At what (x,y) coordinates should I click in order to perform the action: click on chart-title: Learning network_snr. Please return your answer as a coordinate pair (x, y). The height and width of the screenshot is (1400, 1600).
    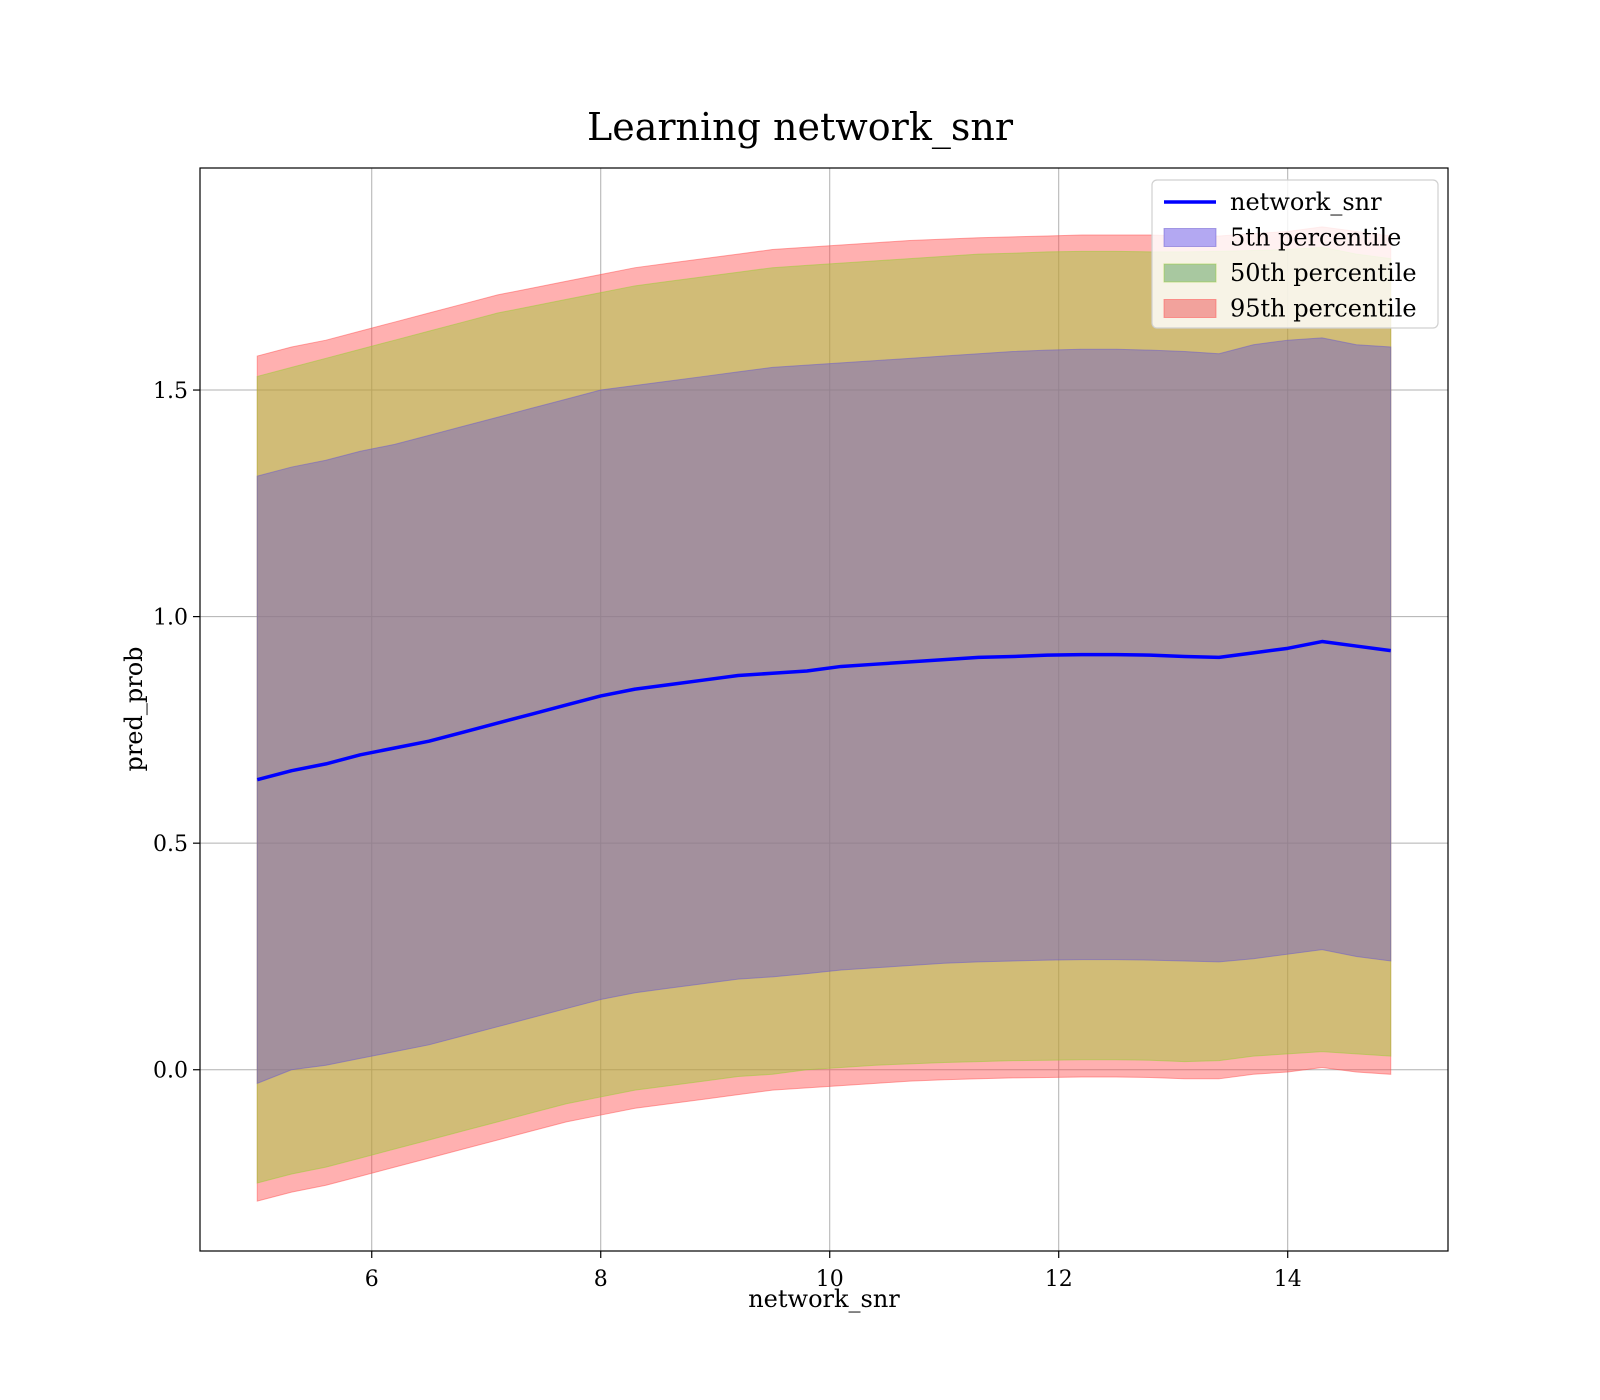
    Looking at the image, I should click on (800, 127).